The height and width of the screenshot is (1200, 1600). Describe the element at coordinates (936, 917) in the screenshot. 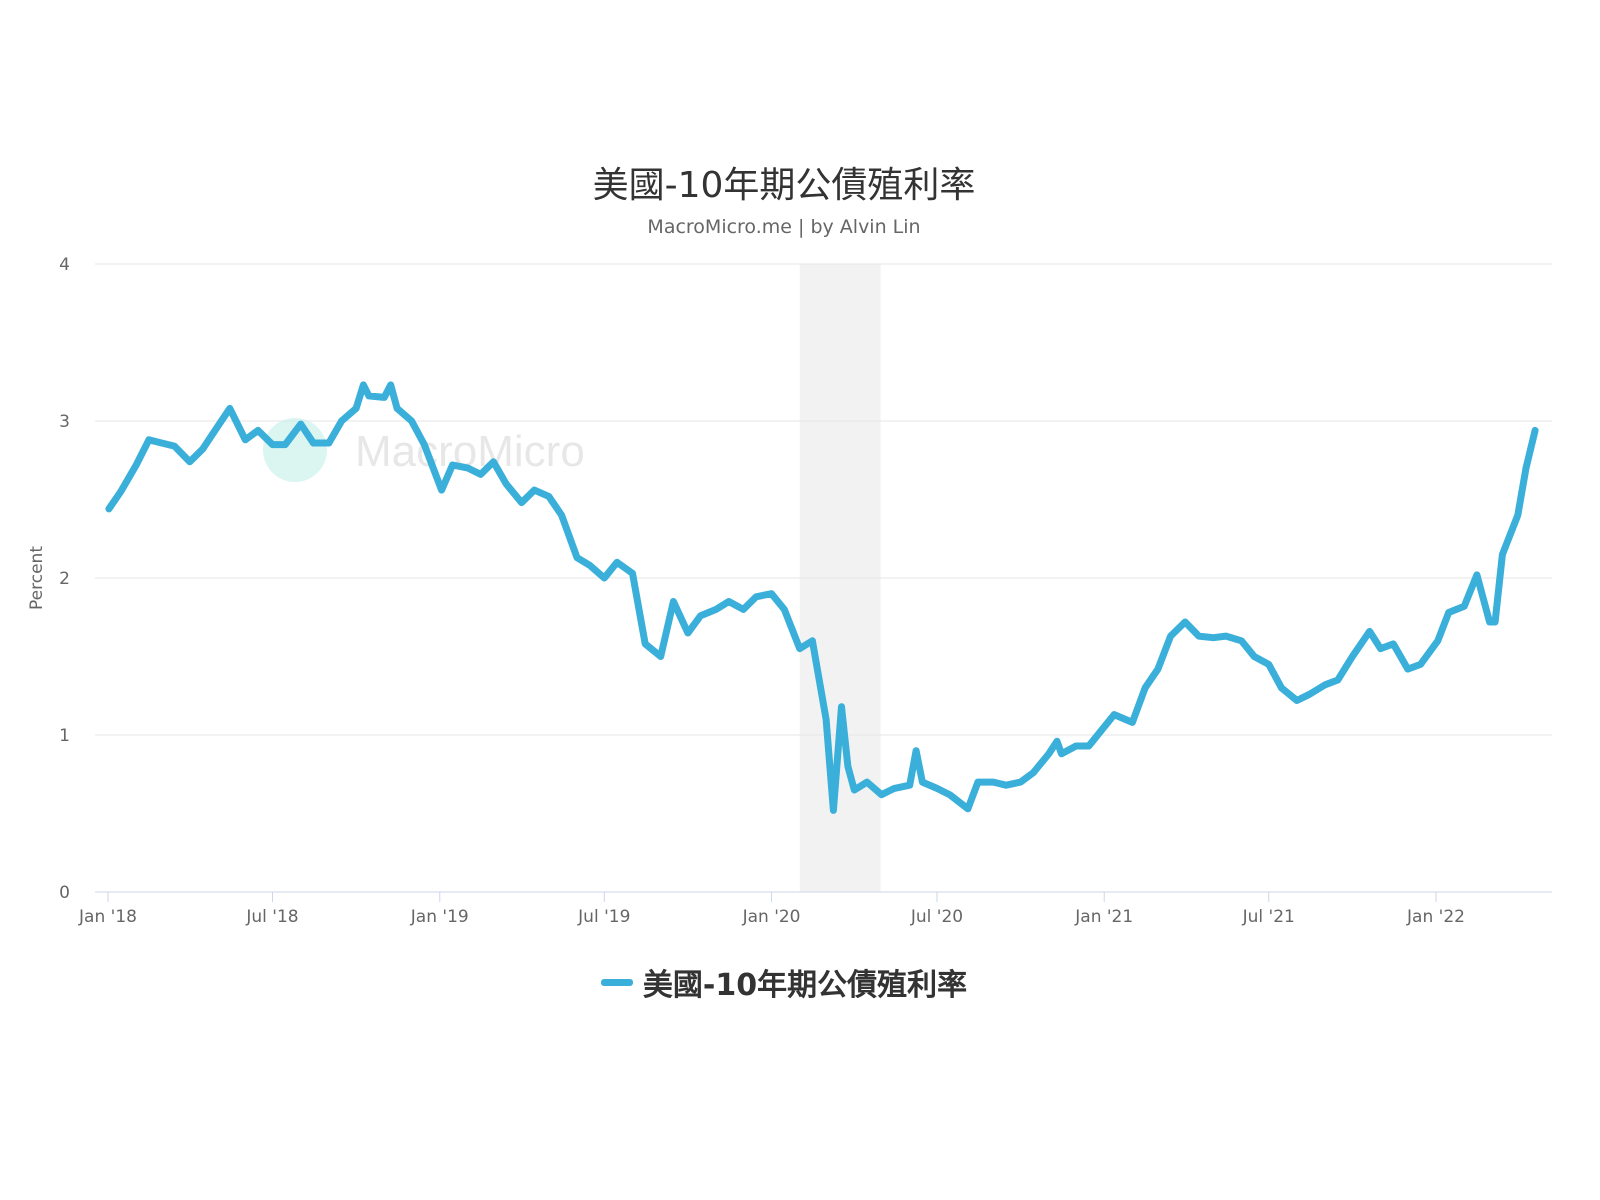

I see `x-tick-label: Jul '20` at that location.